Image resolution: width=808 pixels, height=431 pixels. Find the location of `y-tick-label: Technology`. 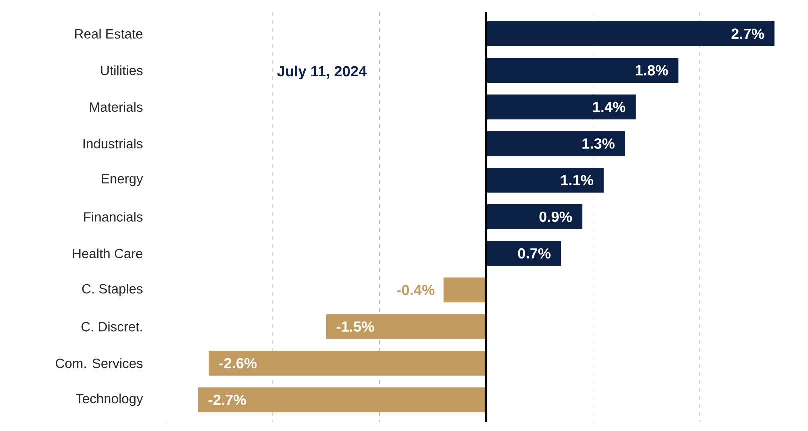

y-tick-label: Technology is located at coordinates (110, 400).